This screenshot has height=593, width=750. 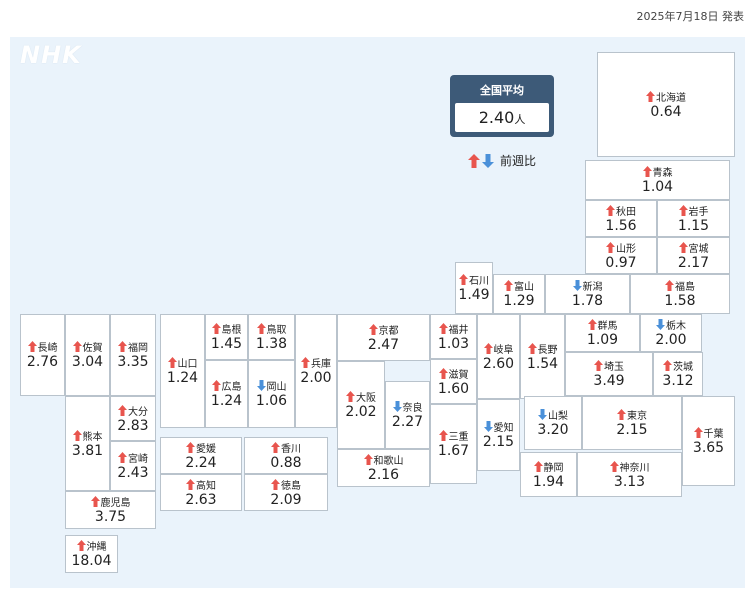 I want to click on prefecture-header: 千葉, so click(x=708, y=432).